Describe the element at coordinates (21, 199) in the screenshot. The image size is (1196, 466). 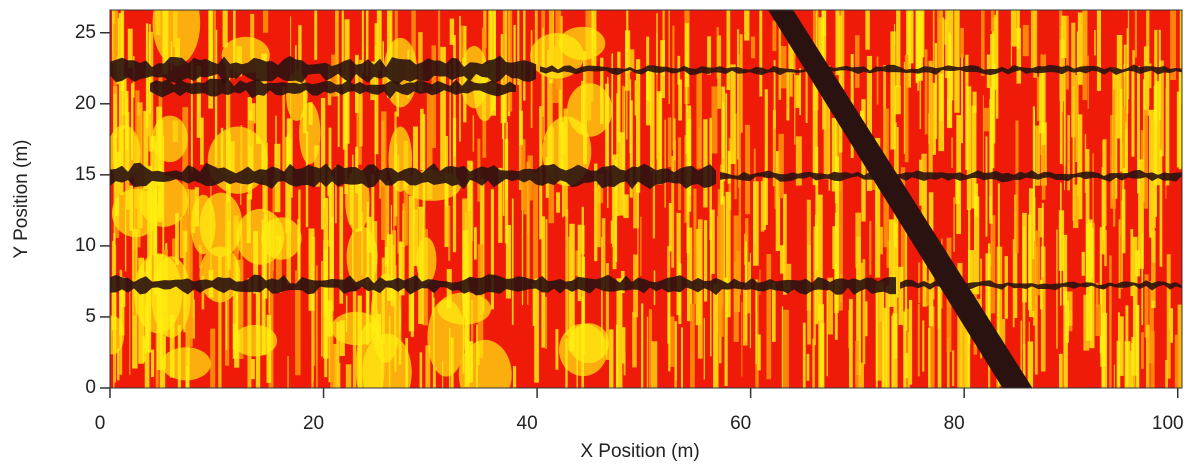
I see `y-axis-title: Y Position (m)` at that location.